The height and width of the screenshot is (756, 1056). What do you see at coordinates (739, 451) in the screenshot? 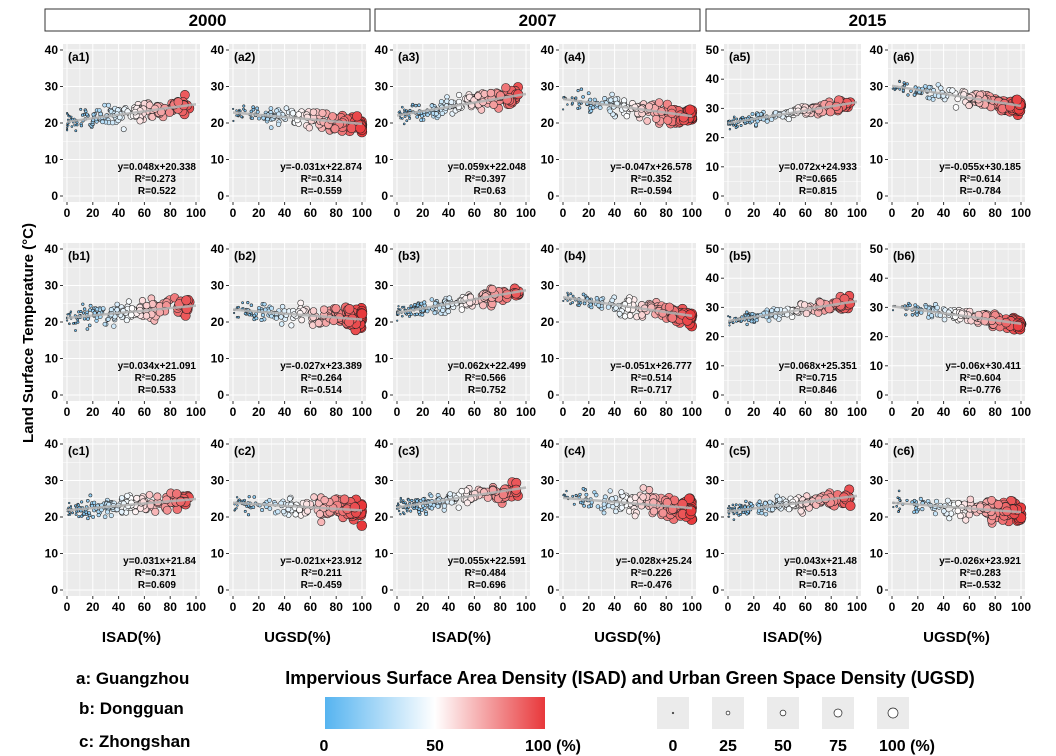
I see `panel-tag: (c5)` at bounding box center [739, 451].